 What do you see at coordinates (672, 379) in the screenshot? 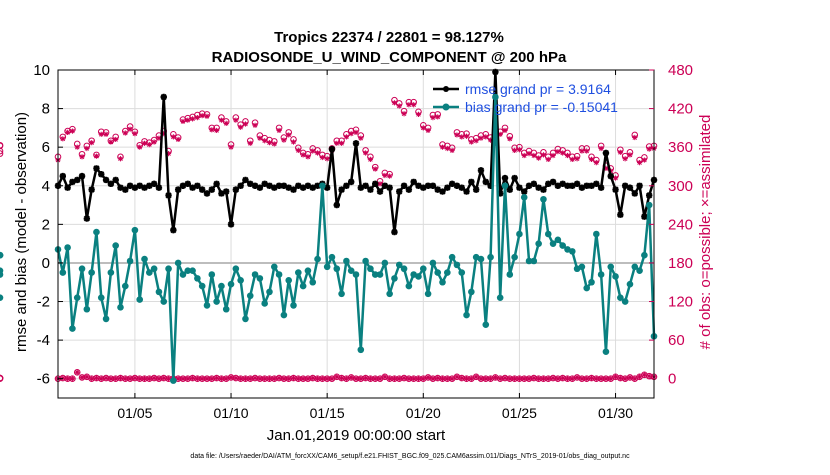
I see `y2-tick-label: 0` at bounding box center [672, 379].